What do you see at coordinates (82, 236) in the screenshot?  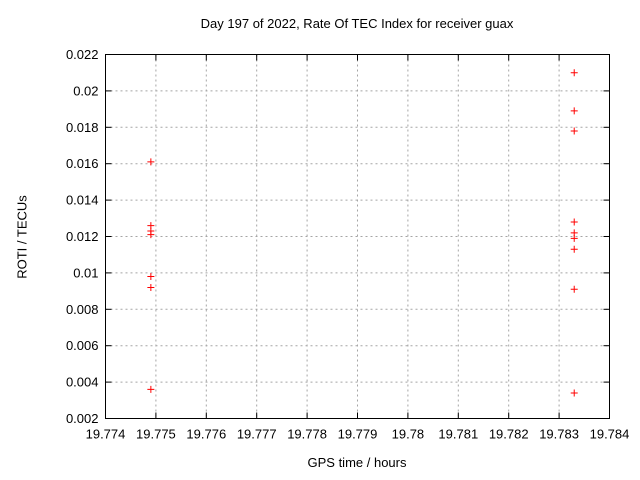 I see `y-tick-label: 0.012` at bounding box center [82, 236].